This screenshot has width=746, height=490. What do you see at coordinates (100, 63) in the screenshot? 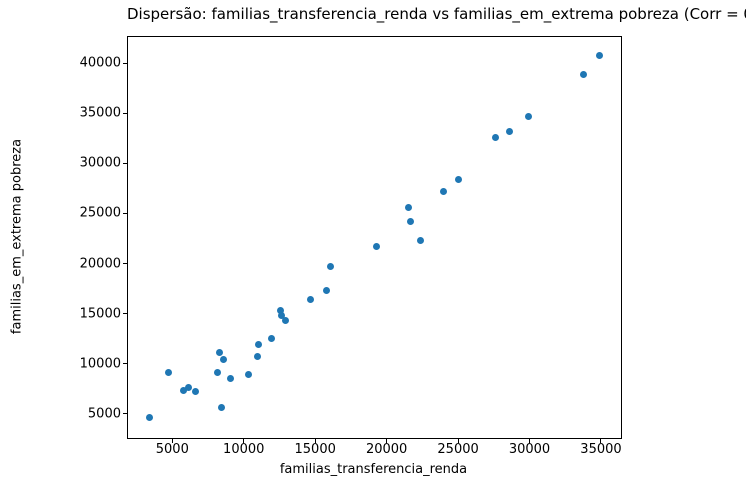
I see `y-tick-label: 40000` at bounding box center [100, 63].